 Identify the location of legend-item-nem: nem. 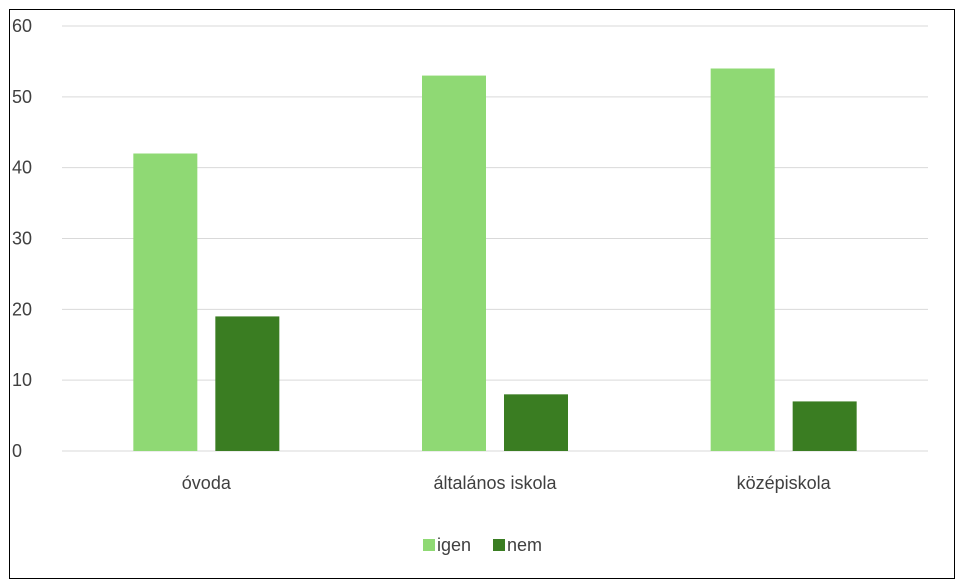
(517, 545).